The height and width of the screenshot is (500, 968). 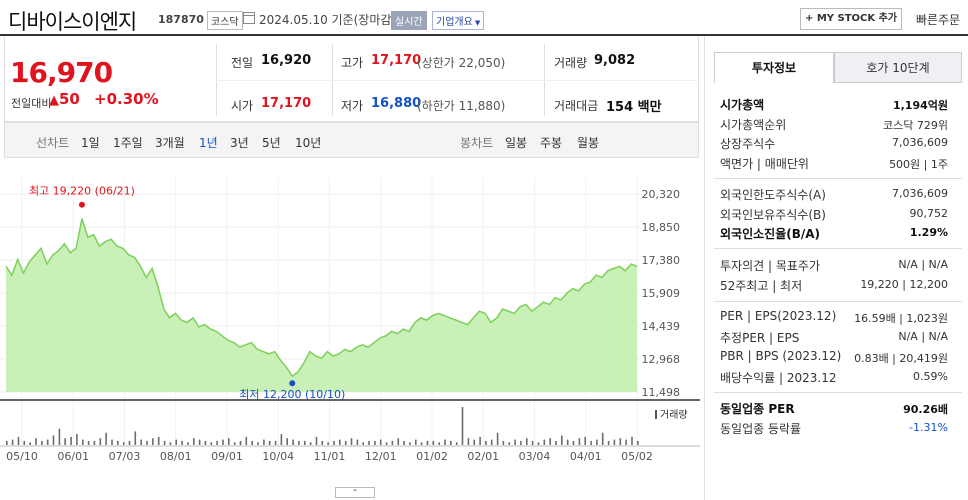 What do you see at coordinates (938, 20) in the screenshot?
I see `quick-order-button: 빠른주문` at bounding box center [938, 20].